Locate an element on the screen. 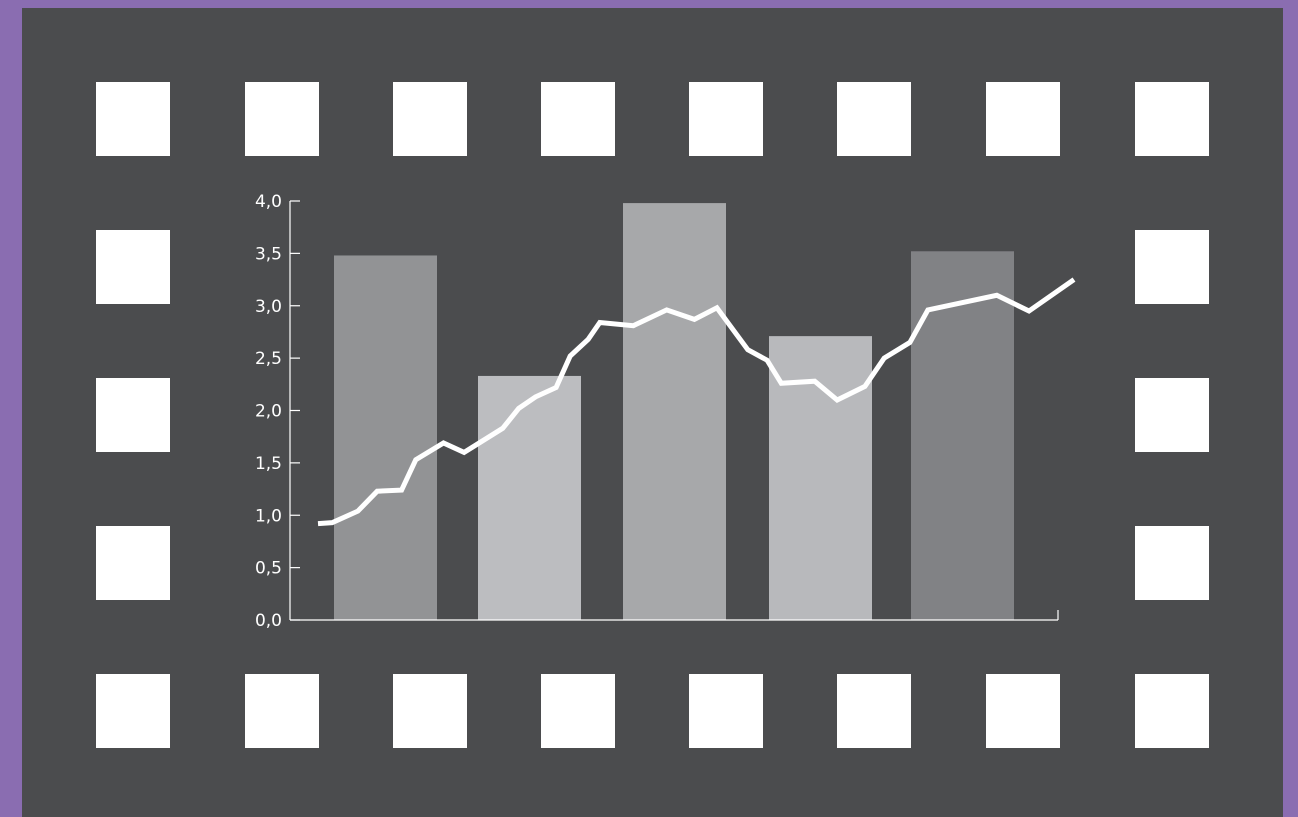 The image size is (1298, 817). y-tick-label: 0,0 is located at coordinates (268, 621).